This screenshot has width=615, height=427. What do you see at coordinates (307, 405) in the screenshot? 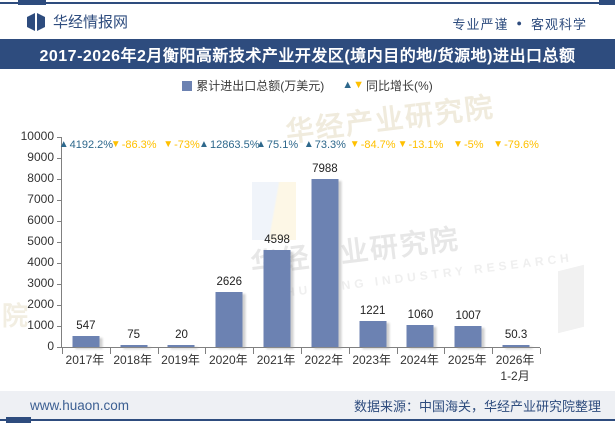
I see `footer: www.huaon.com 数据来源：中国海关，华经产业研究院整理` at bounding box center [307, 405].